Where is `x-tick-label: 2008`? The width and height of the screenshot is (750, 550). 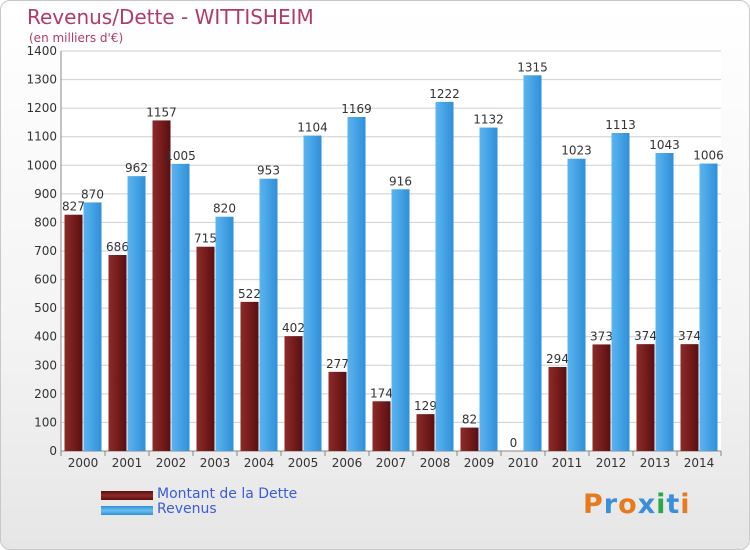
x-tick-label: 2008 is located at coordinates (435, 463).